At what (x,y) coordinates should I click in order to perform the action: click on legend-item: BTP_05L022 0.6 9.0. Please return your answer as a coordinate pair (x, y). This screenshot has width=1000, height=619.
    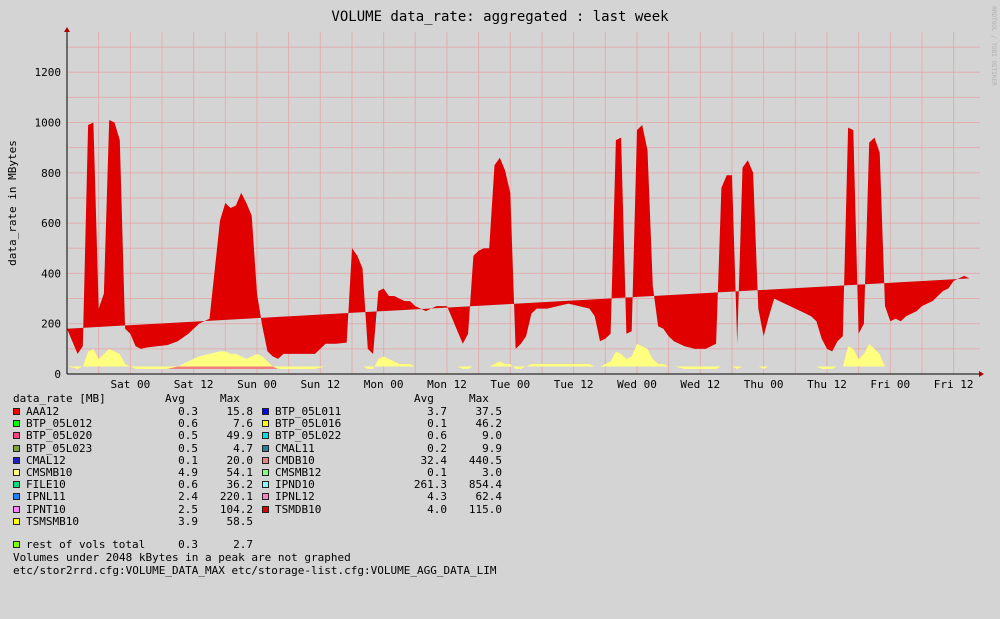
    Looking at the image, I should click on (382, 435).